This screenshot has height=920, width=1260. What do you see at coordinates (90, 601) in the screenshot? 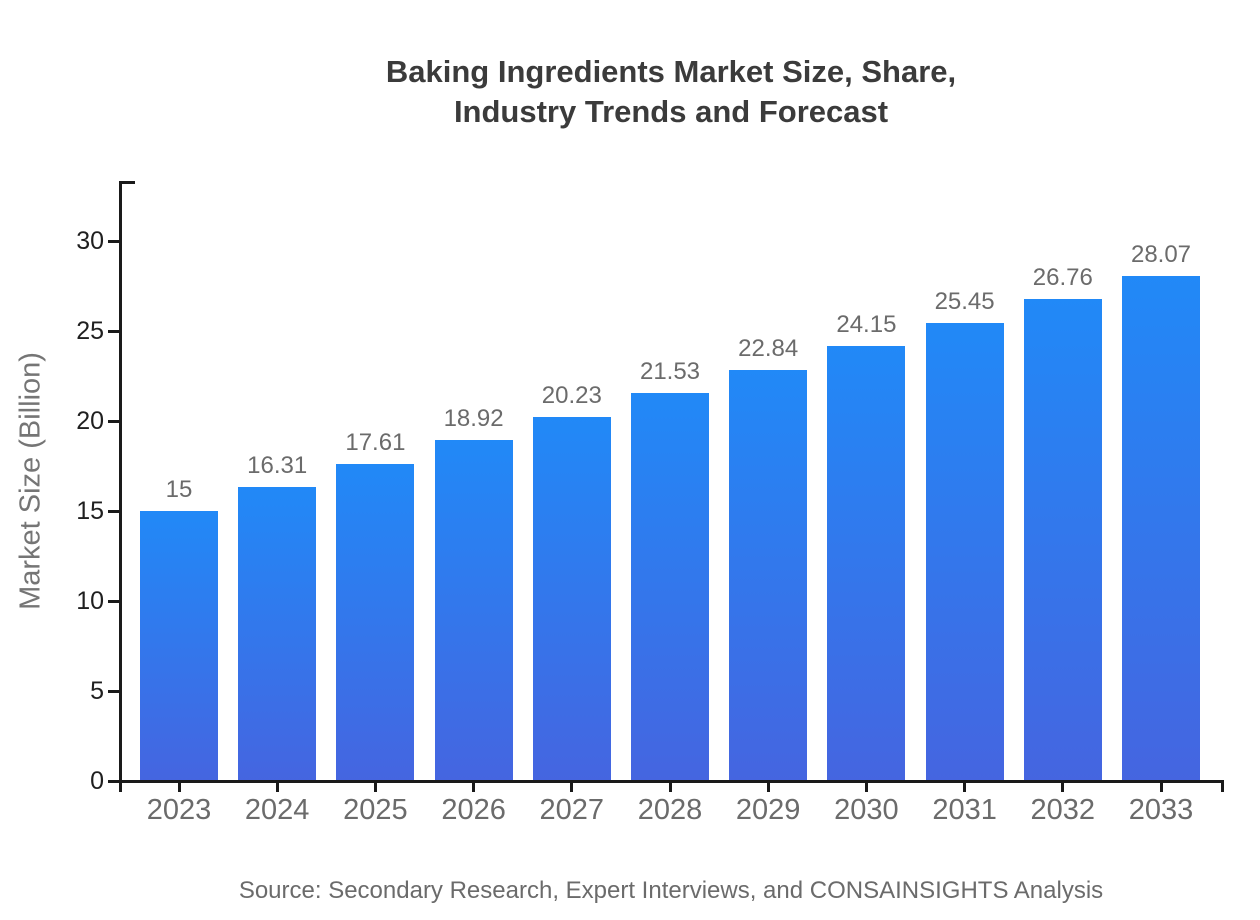
I see `y-tick-label: 10` at bounding box center [90, 601].